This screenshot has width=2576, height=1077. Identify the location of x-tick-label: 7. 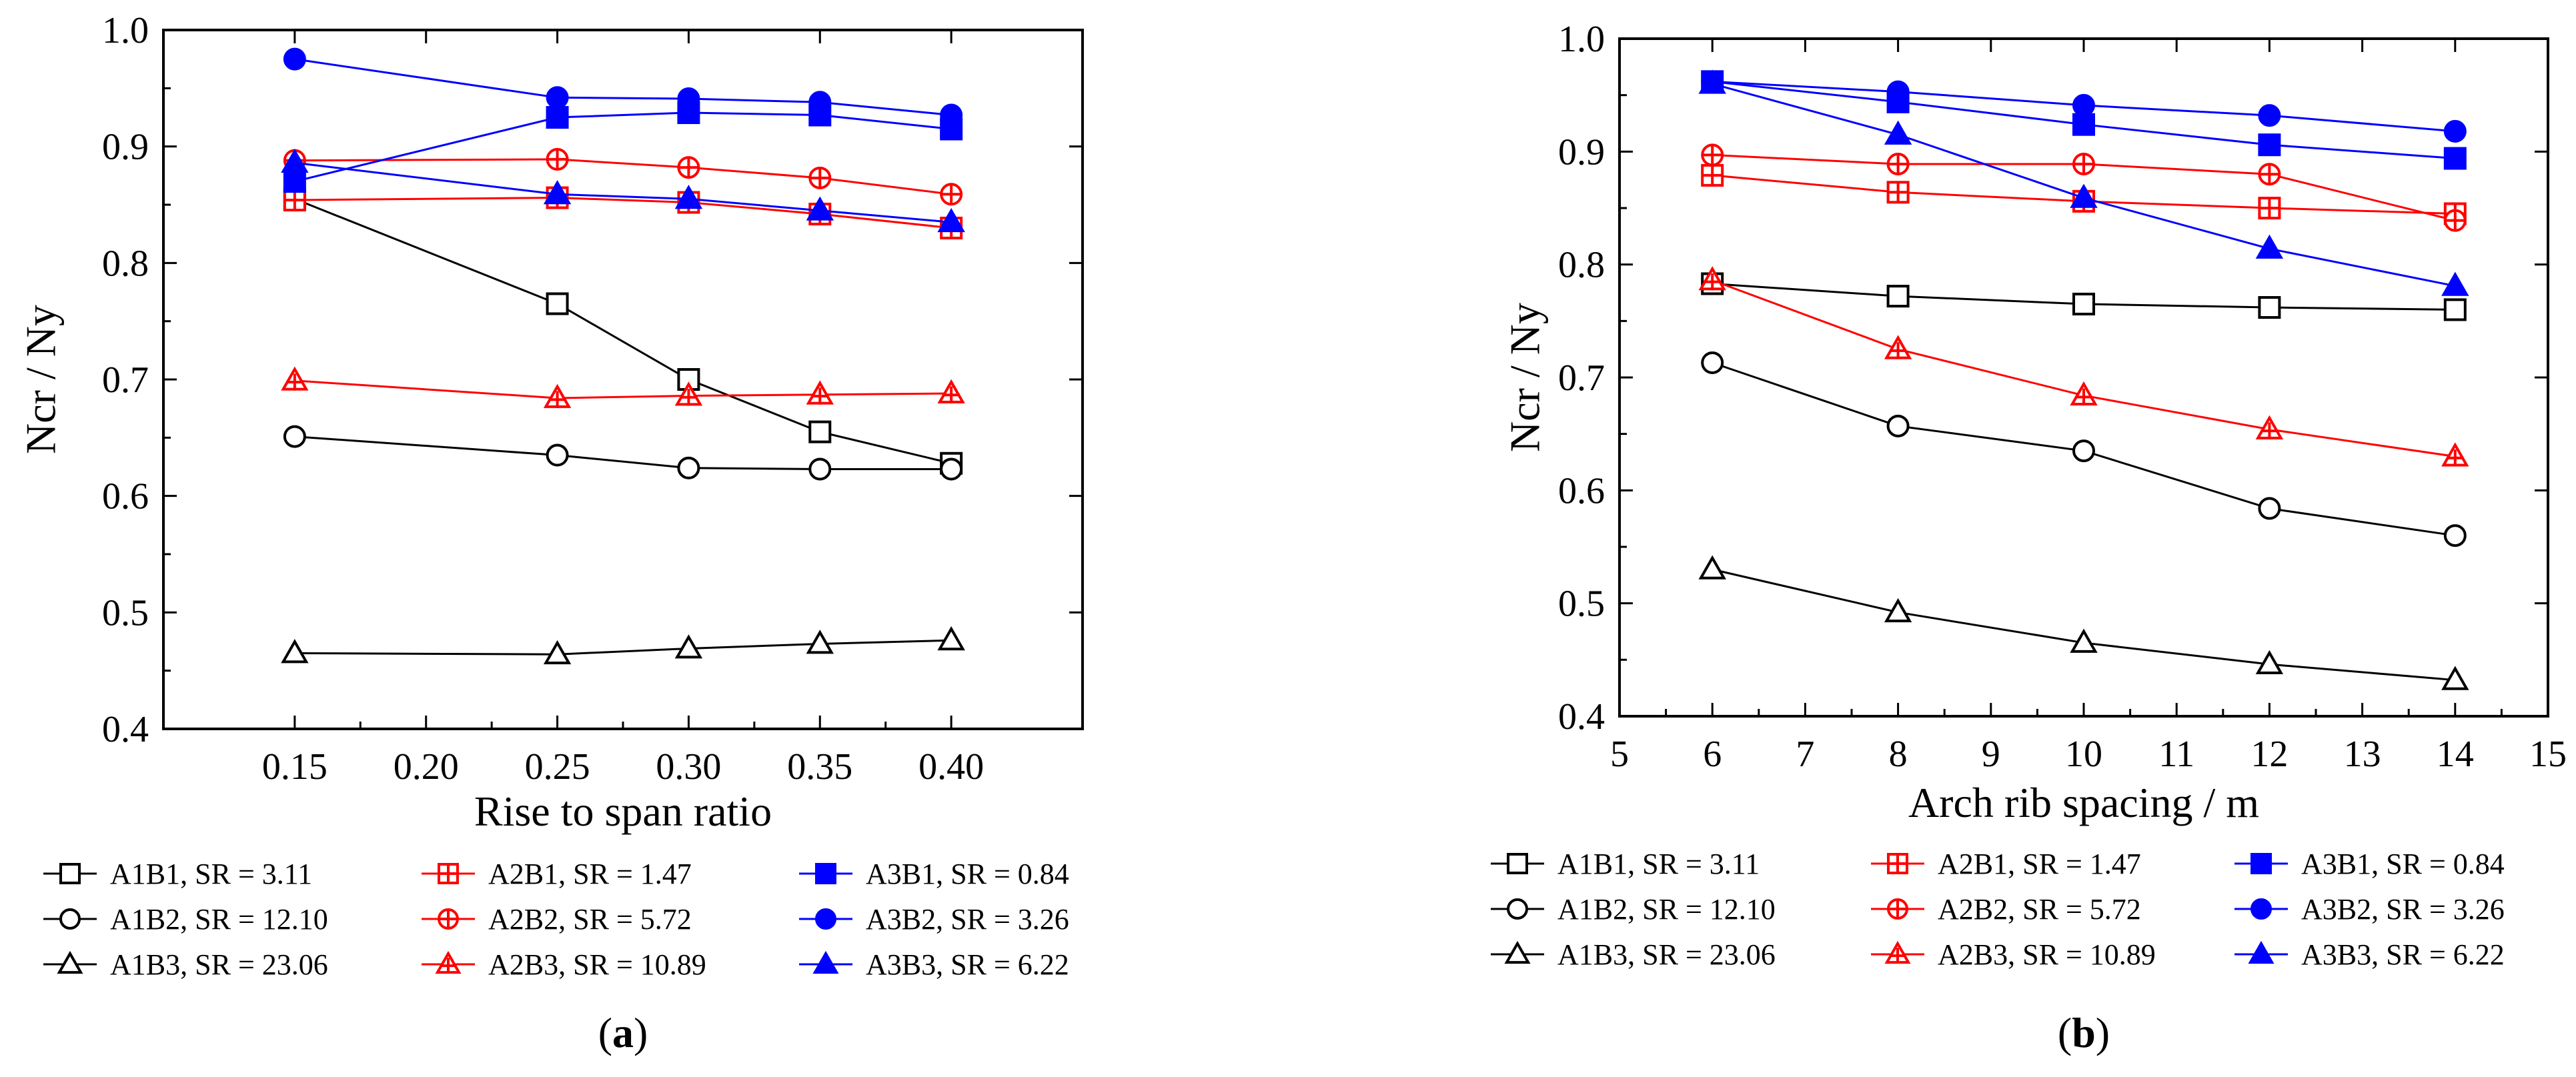
(1805, 754).